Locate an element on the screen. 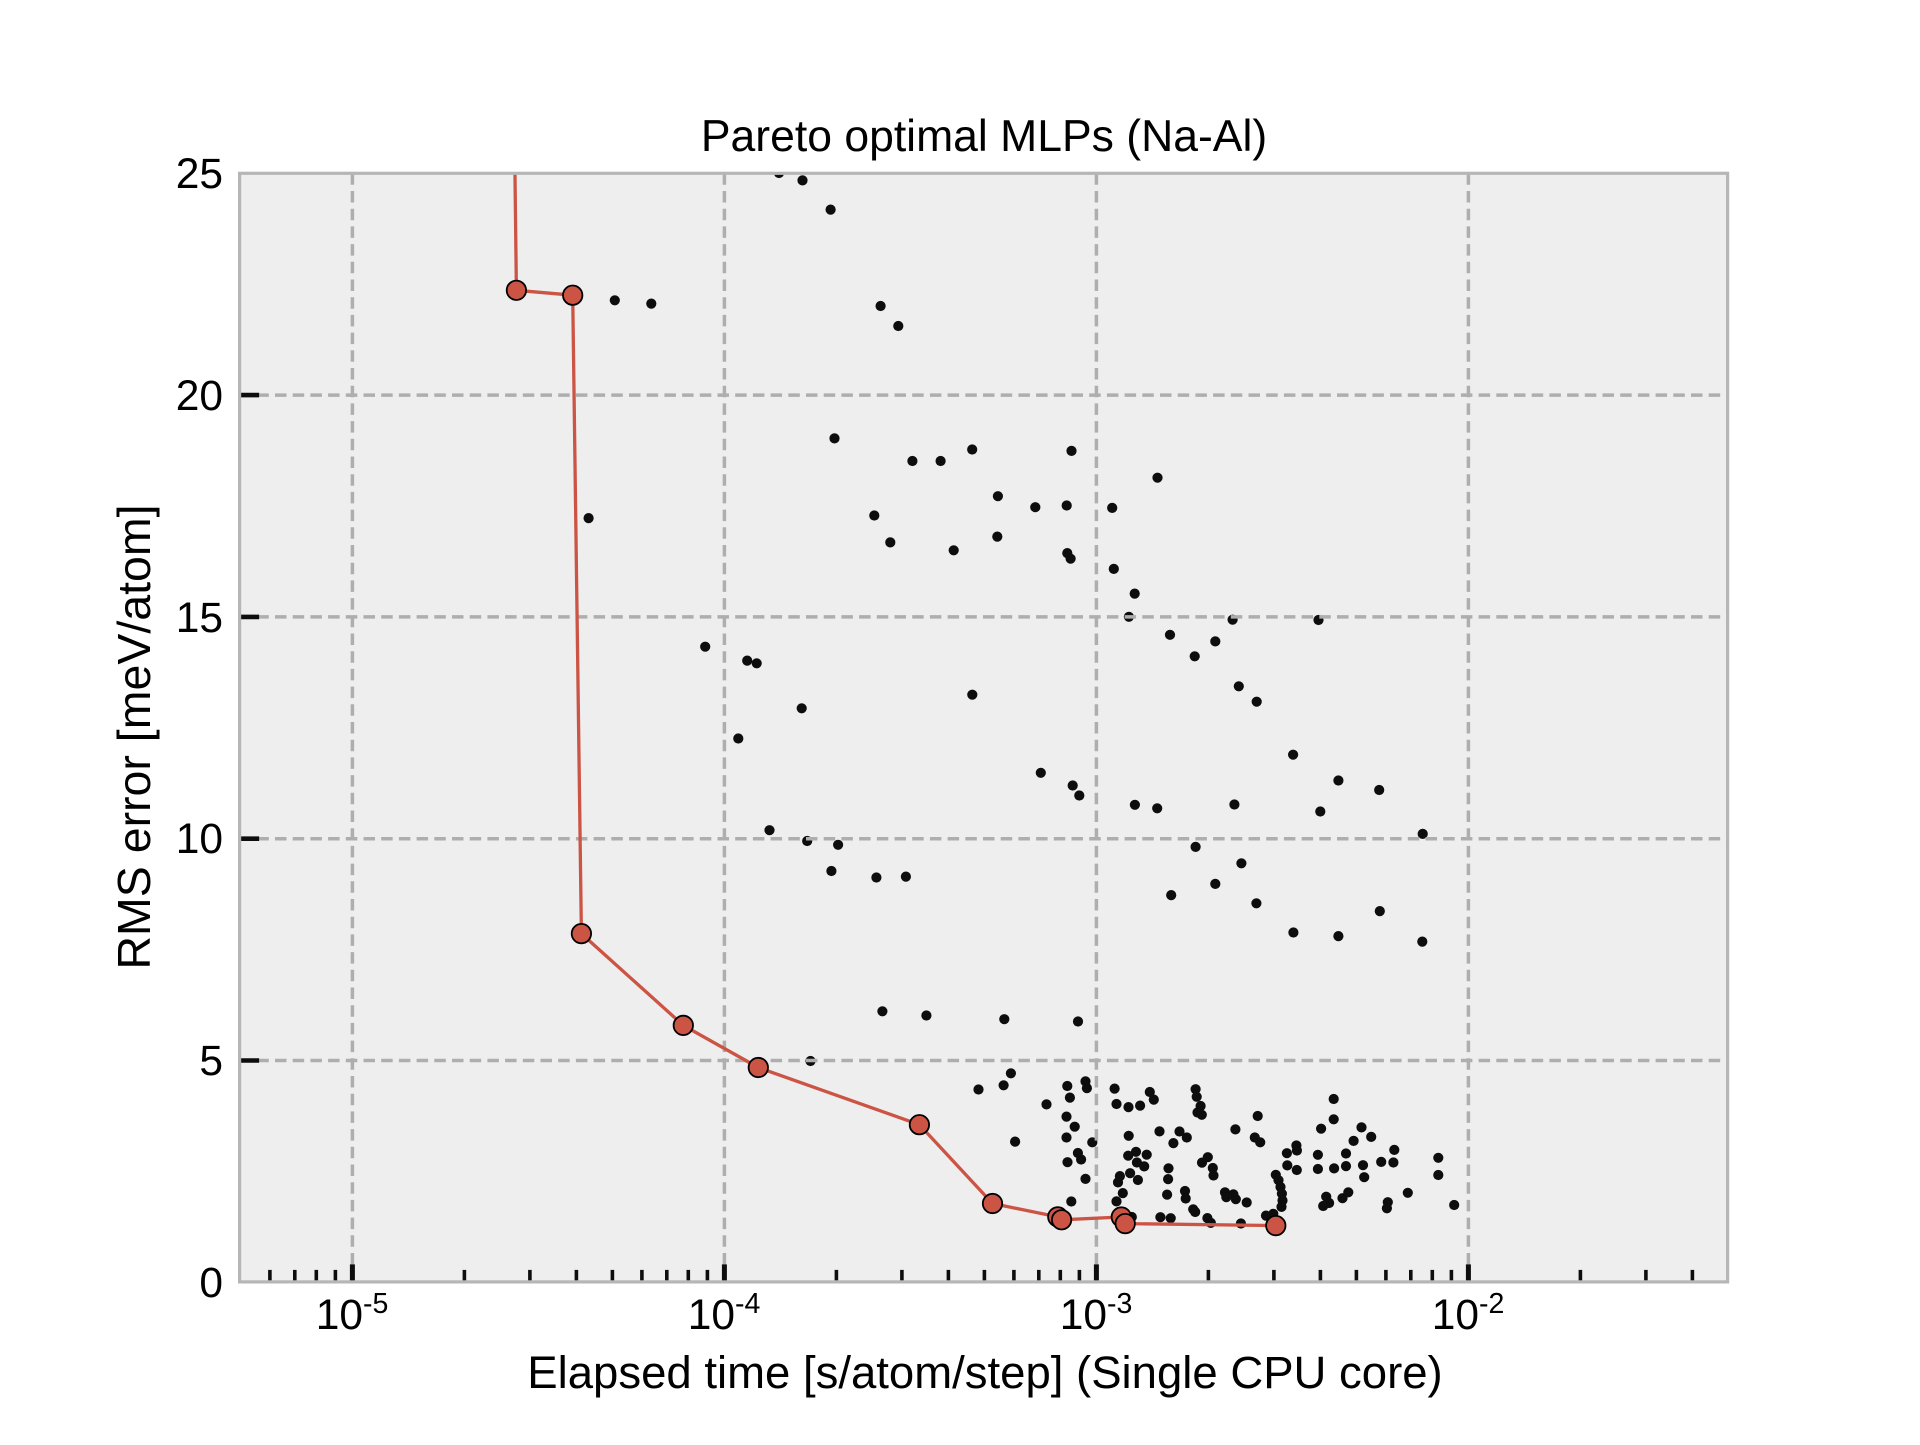  svg-text: 5 is located at coordinates (211, 1061).